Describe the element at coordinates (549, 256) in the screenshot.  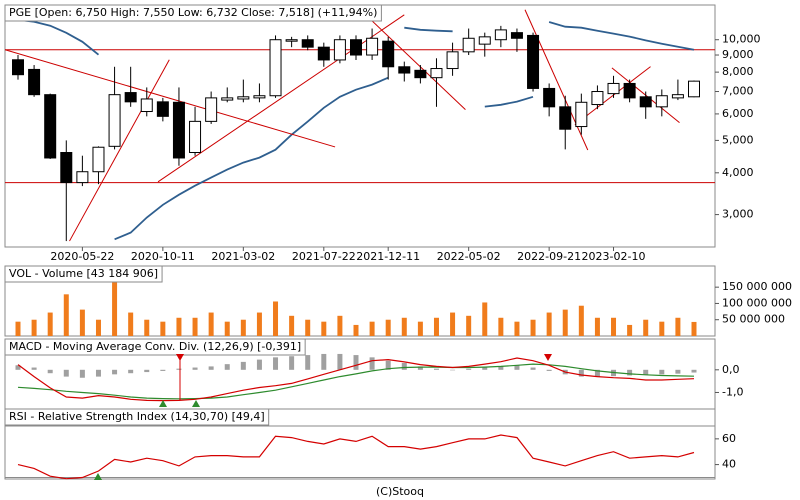
I see `x-tick-label: 2022-09-21` at that location.